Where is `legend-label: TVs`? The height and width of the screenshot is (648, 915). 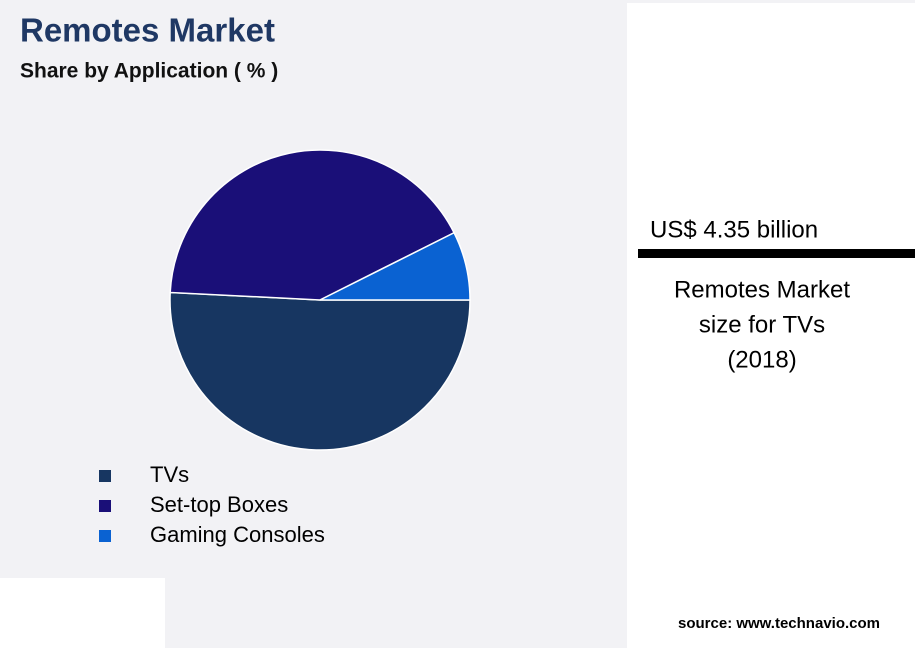 legend-label: TVs is located at coordinates (169, 474).